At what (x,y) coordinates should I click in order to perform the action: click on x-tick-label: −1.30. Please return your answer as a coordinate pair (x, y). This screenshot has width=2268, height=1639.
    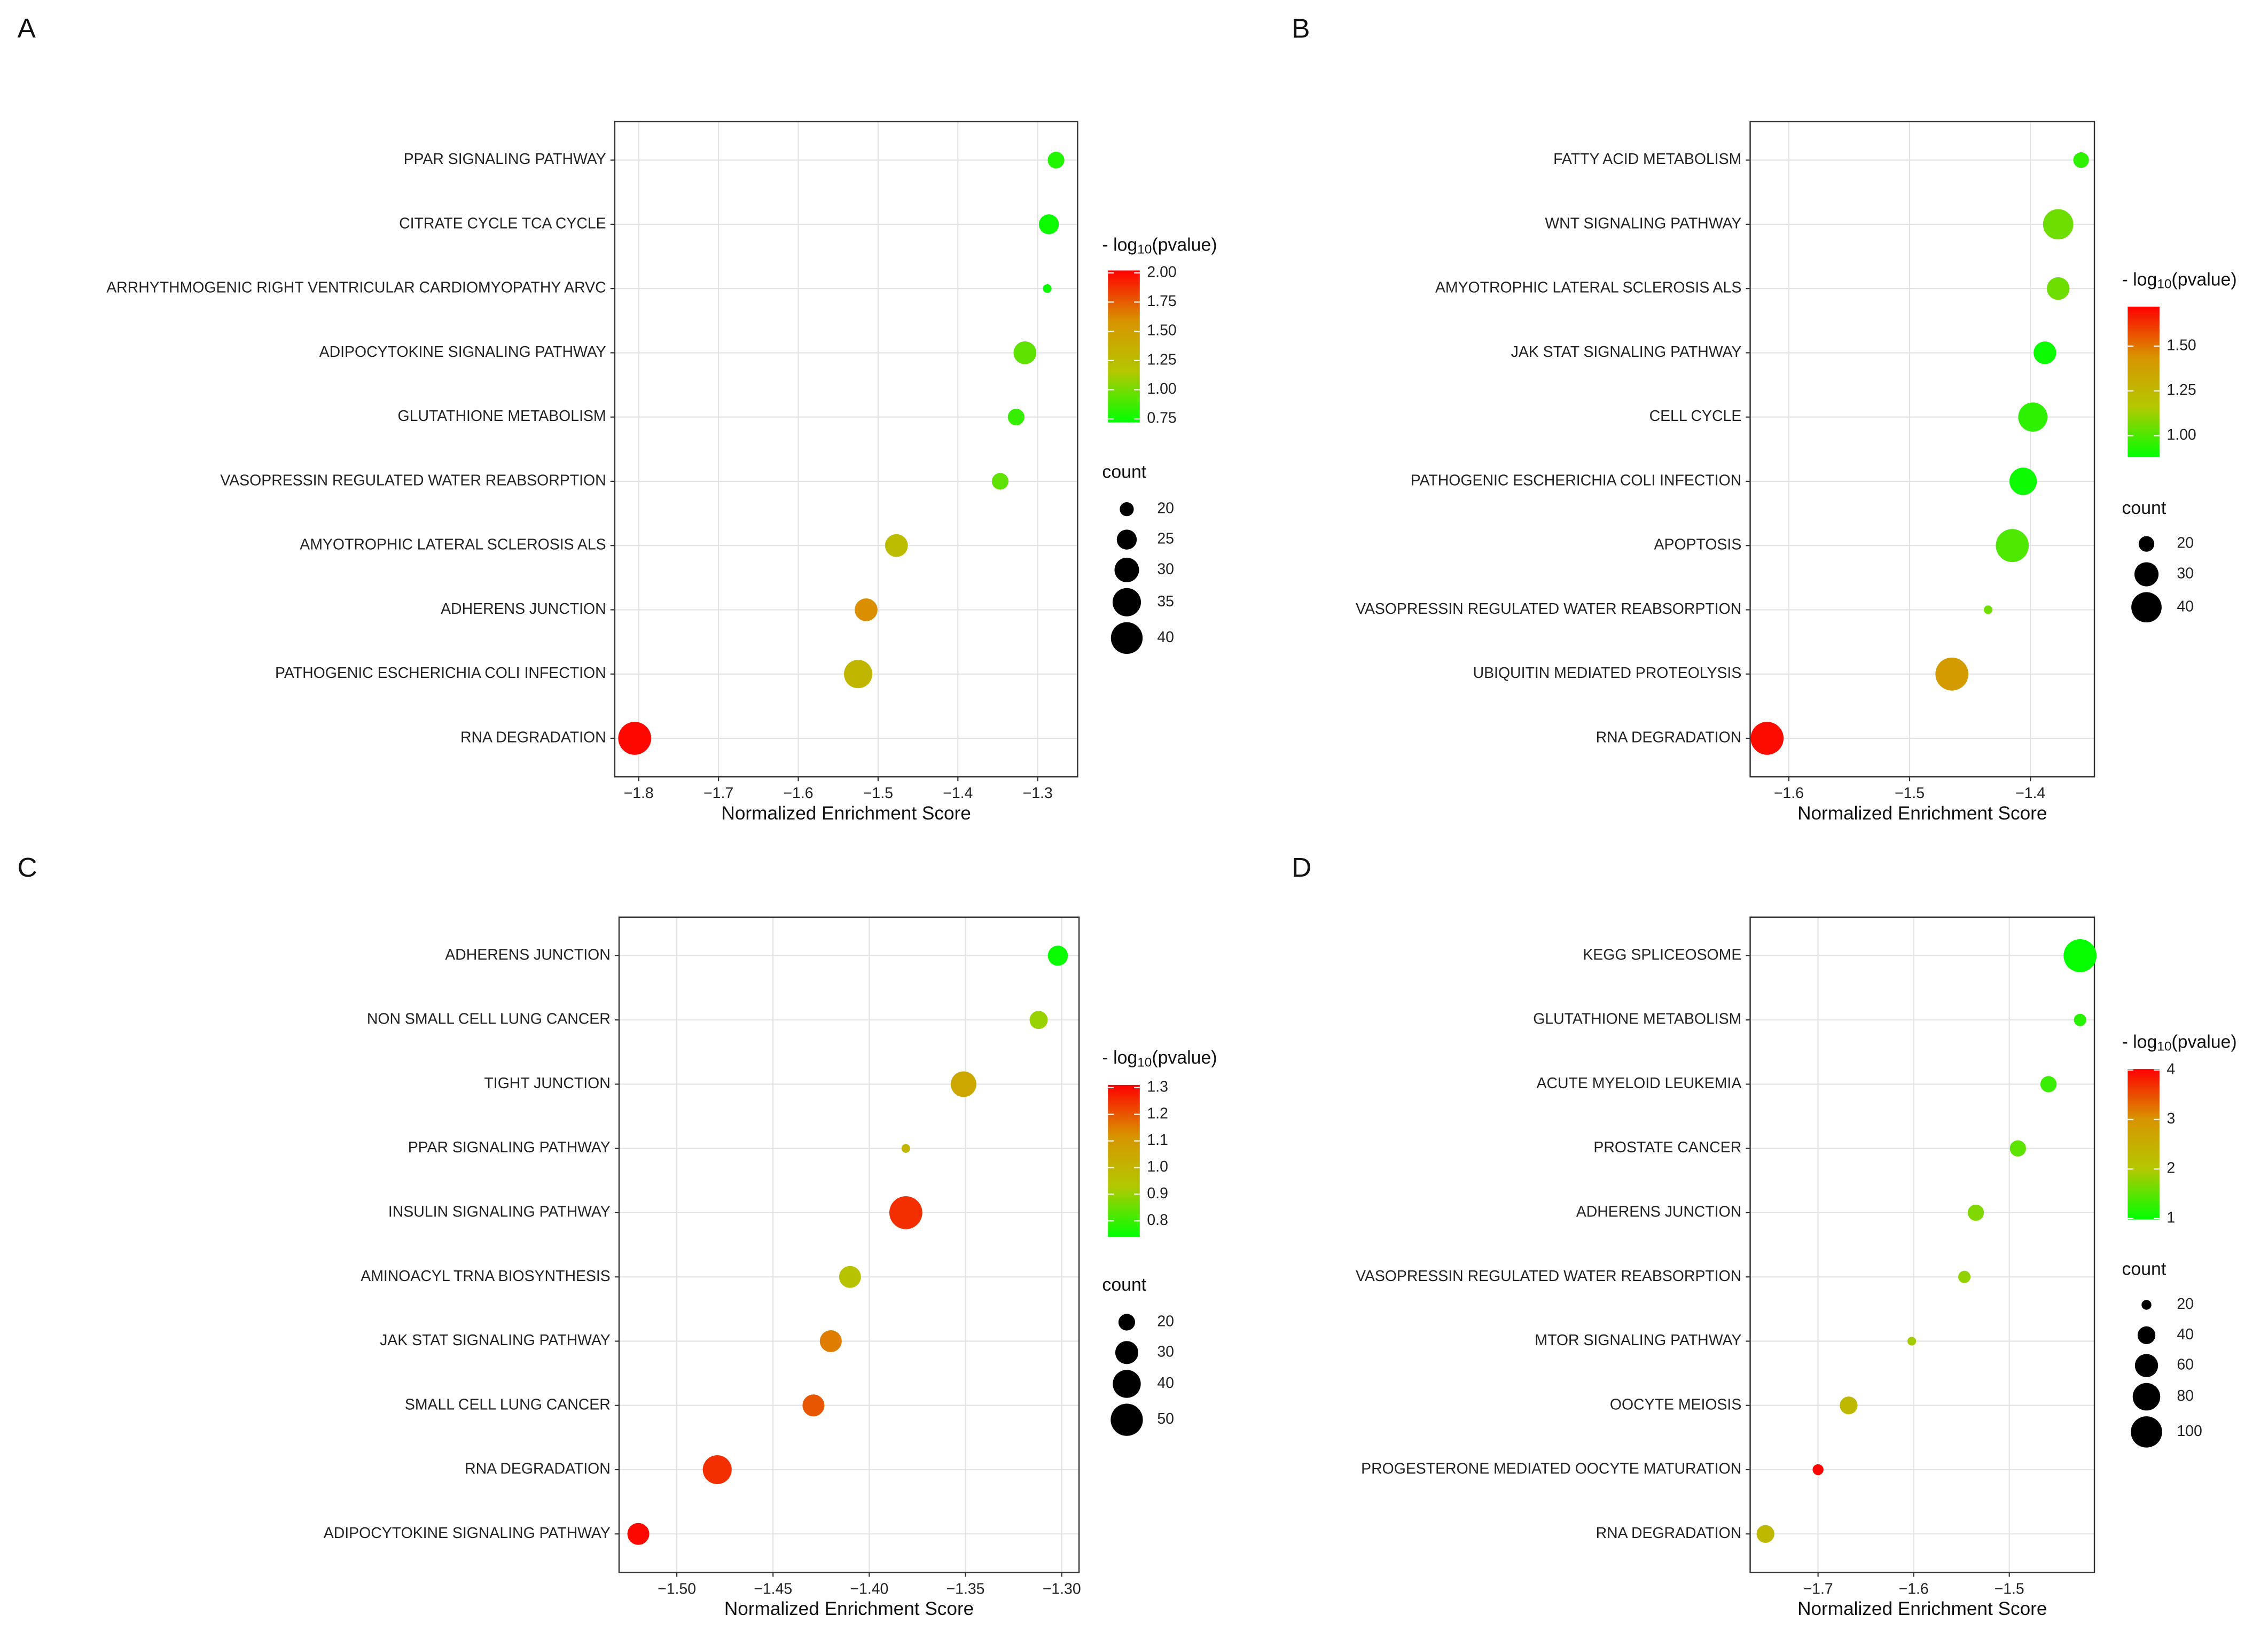
    Looking at the image, I should click on (1062, 1588).